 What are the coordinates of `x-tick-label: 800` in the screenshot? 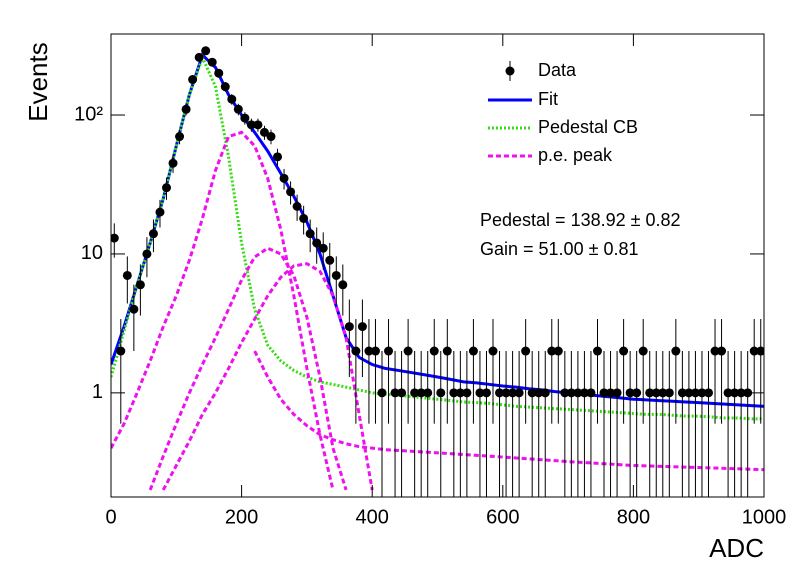 It's located at (633, 517).